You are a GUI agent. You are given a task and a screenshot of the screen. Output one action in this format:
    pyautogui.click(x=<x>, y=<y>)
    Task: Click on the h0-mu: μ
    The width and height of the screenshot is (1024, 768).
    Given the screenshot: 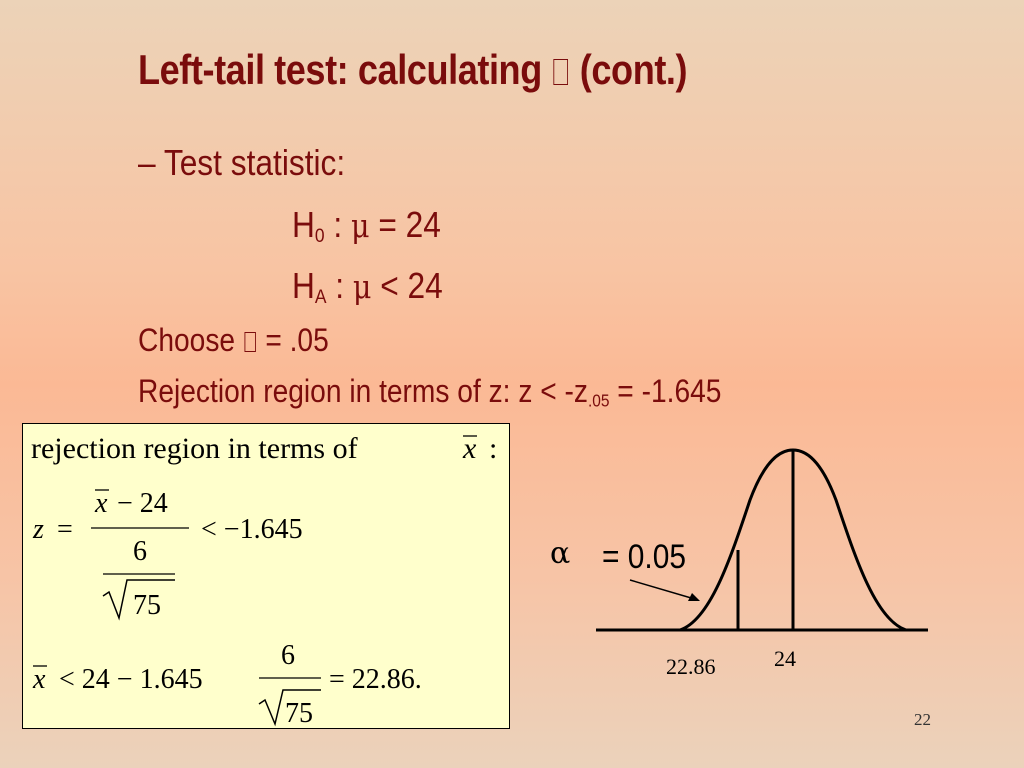 What is the action you would take?
    pyautogui.click(x=360, y=226)
    